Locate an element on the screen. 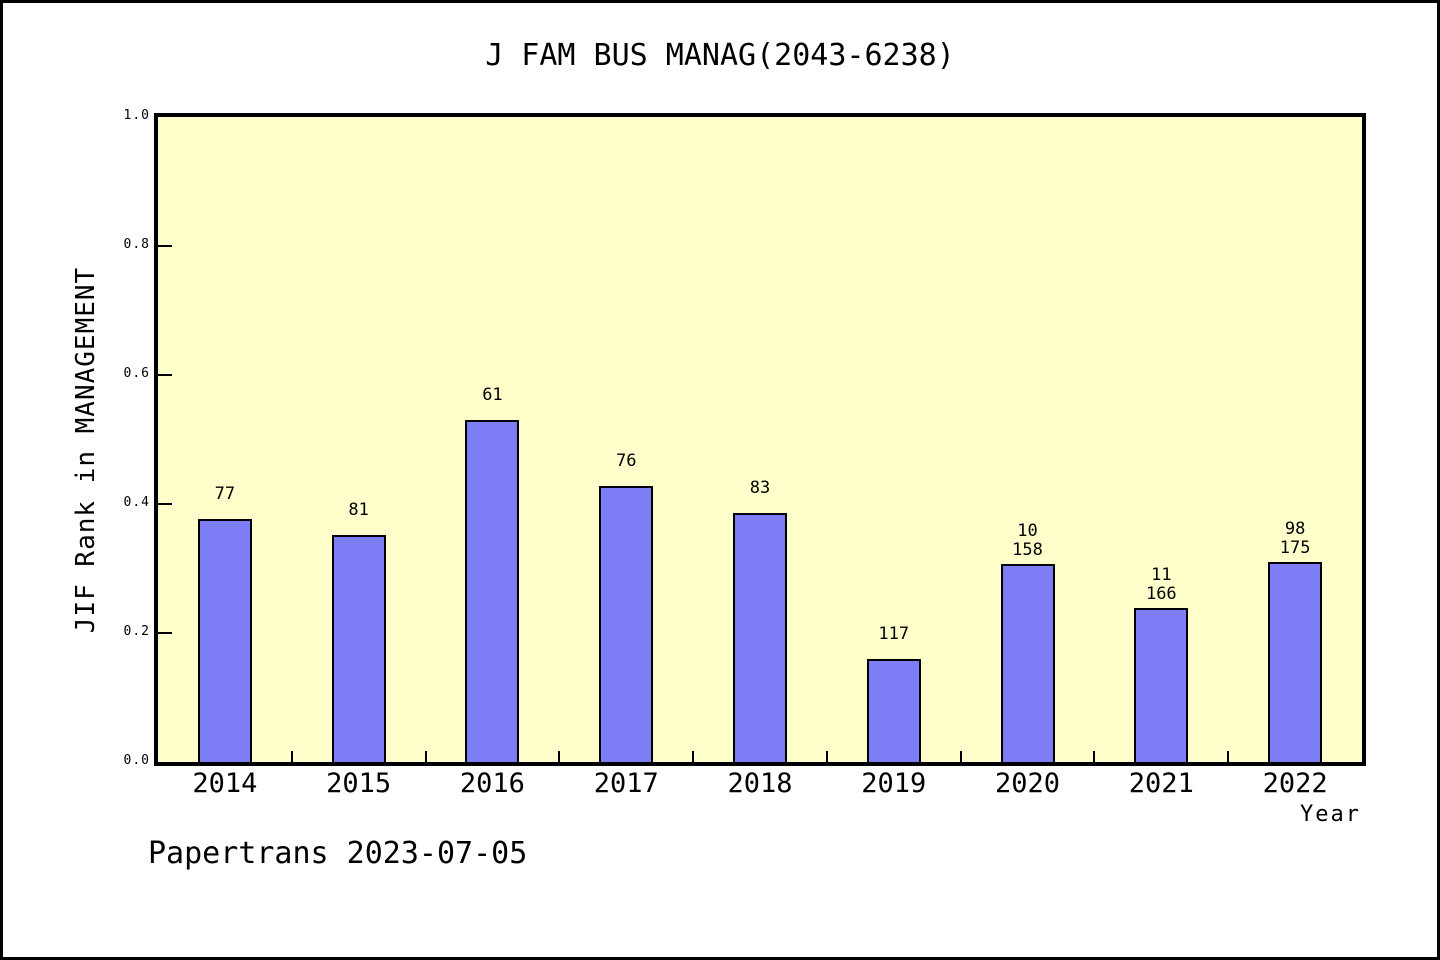  x-tick-label-2014: 2014 is located at coordinates (225, 783).